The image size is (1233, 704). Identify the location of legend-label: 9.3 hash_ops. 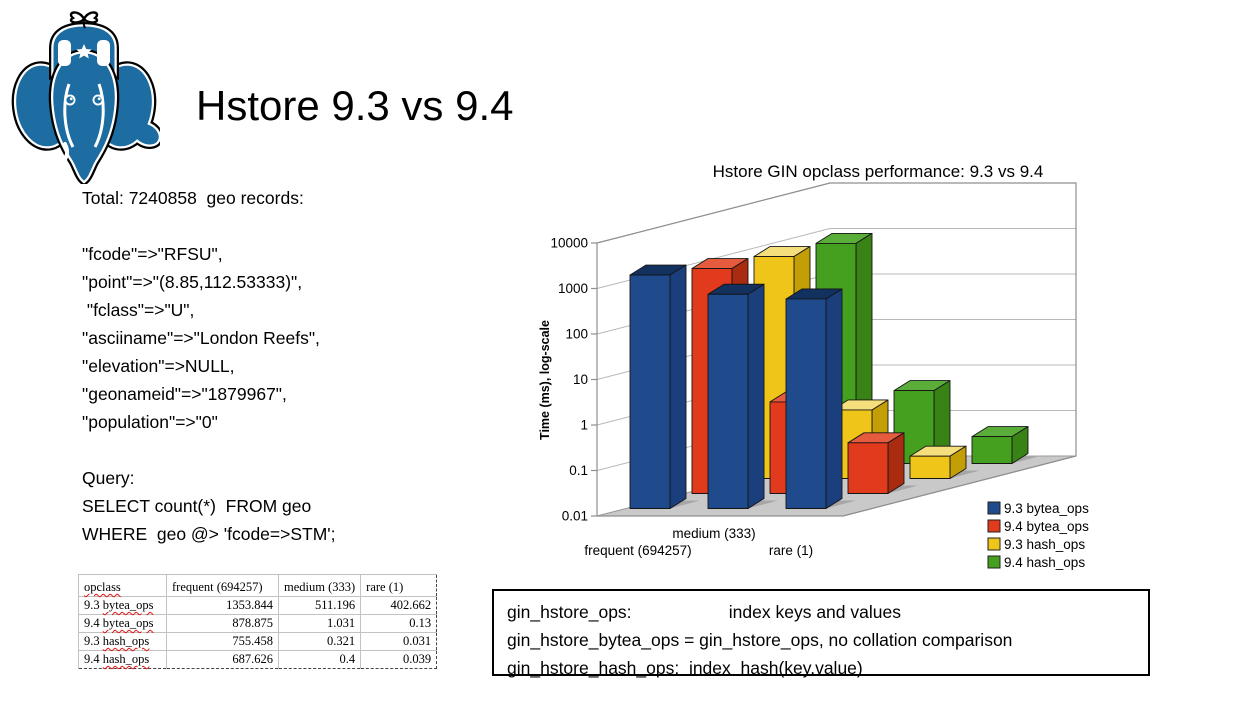
(1044, 544).